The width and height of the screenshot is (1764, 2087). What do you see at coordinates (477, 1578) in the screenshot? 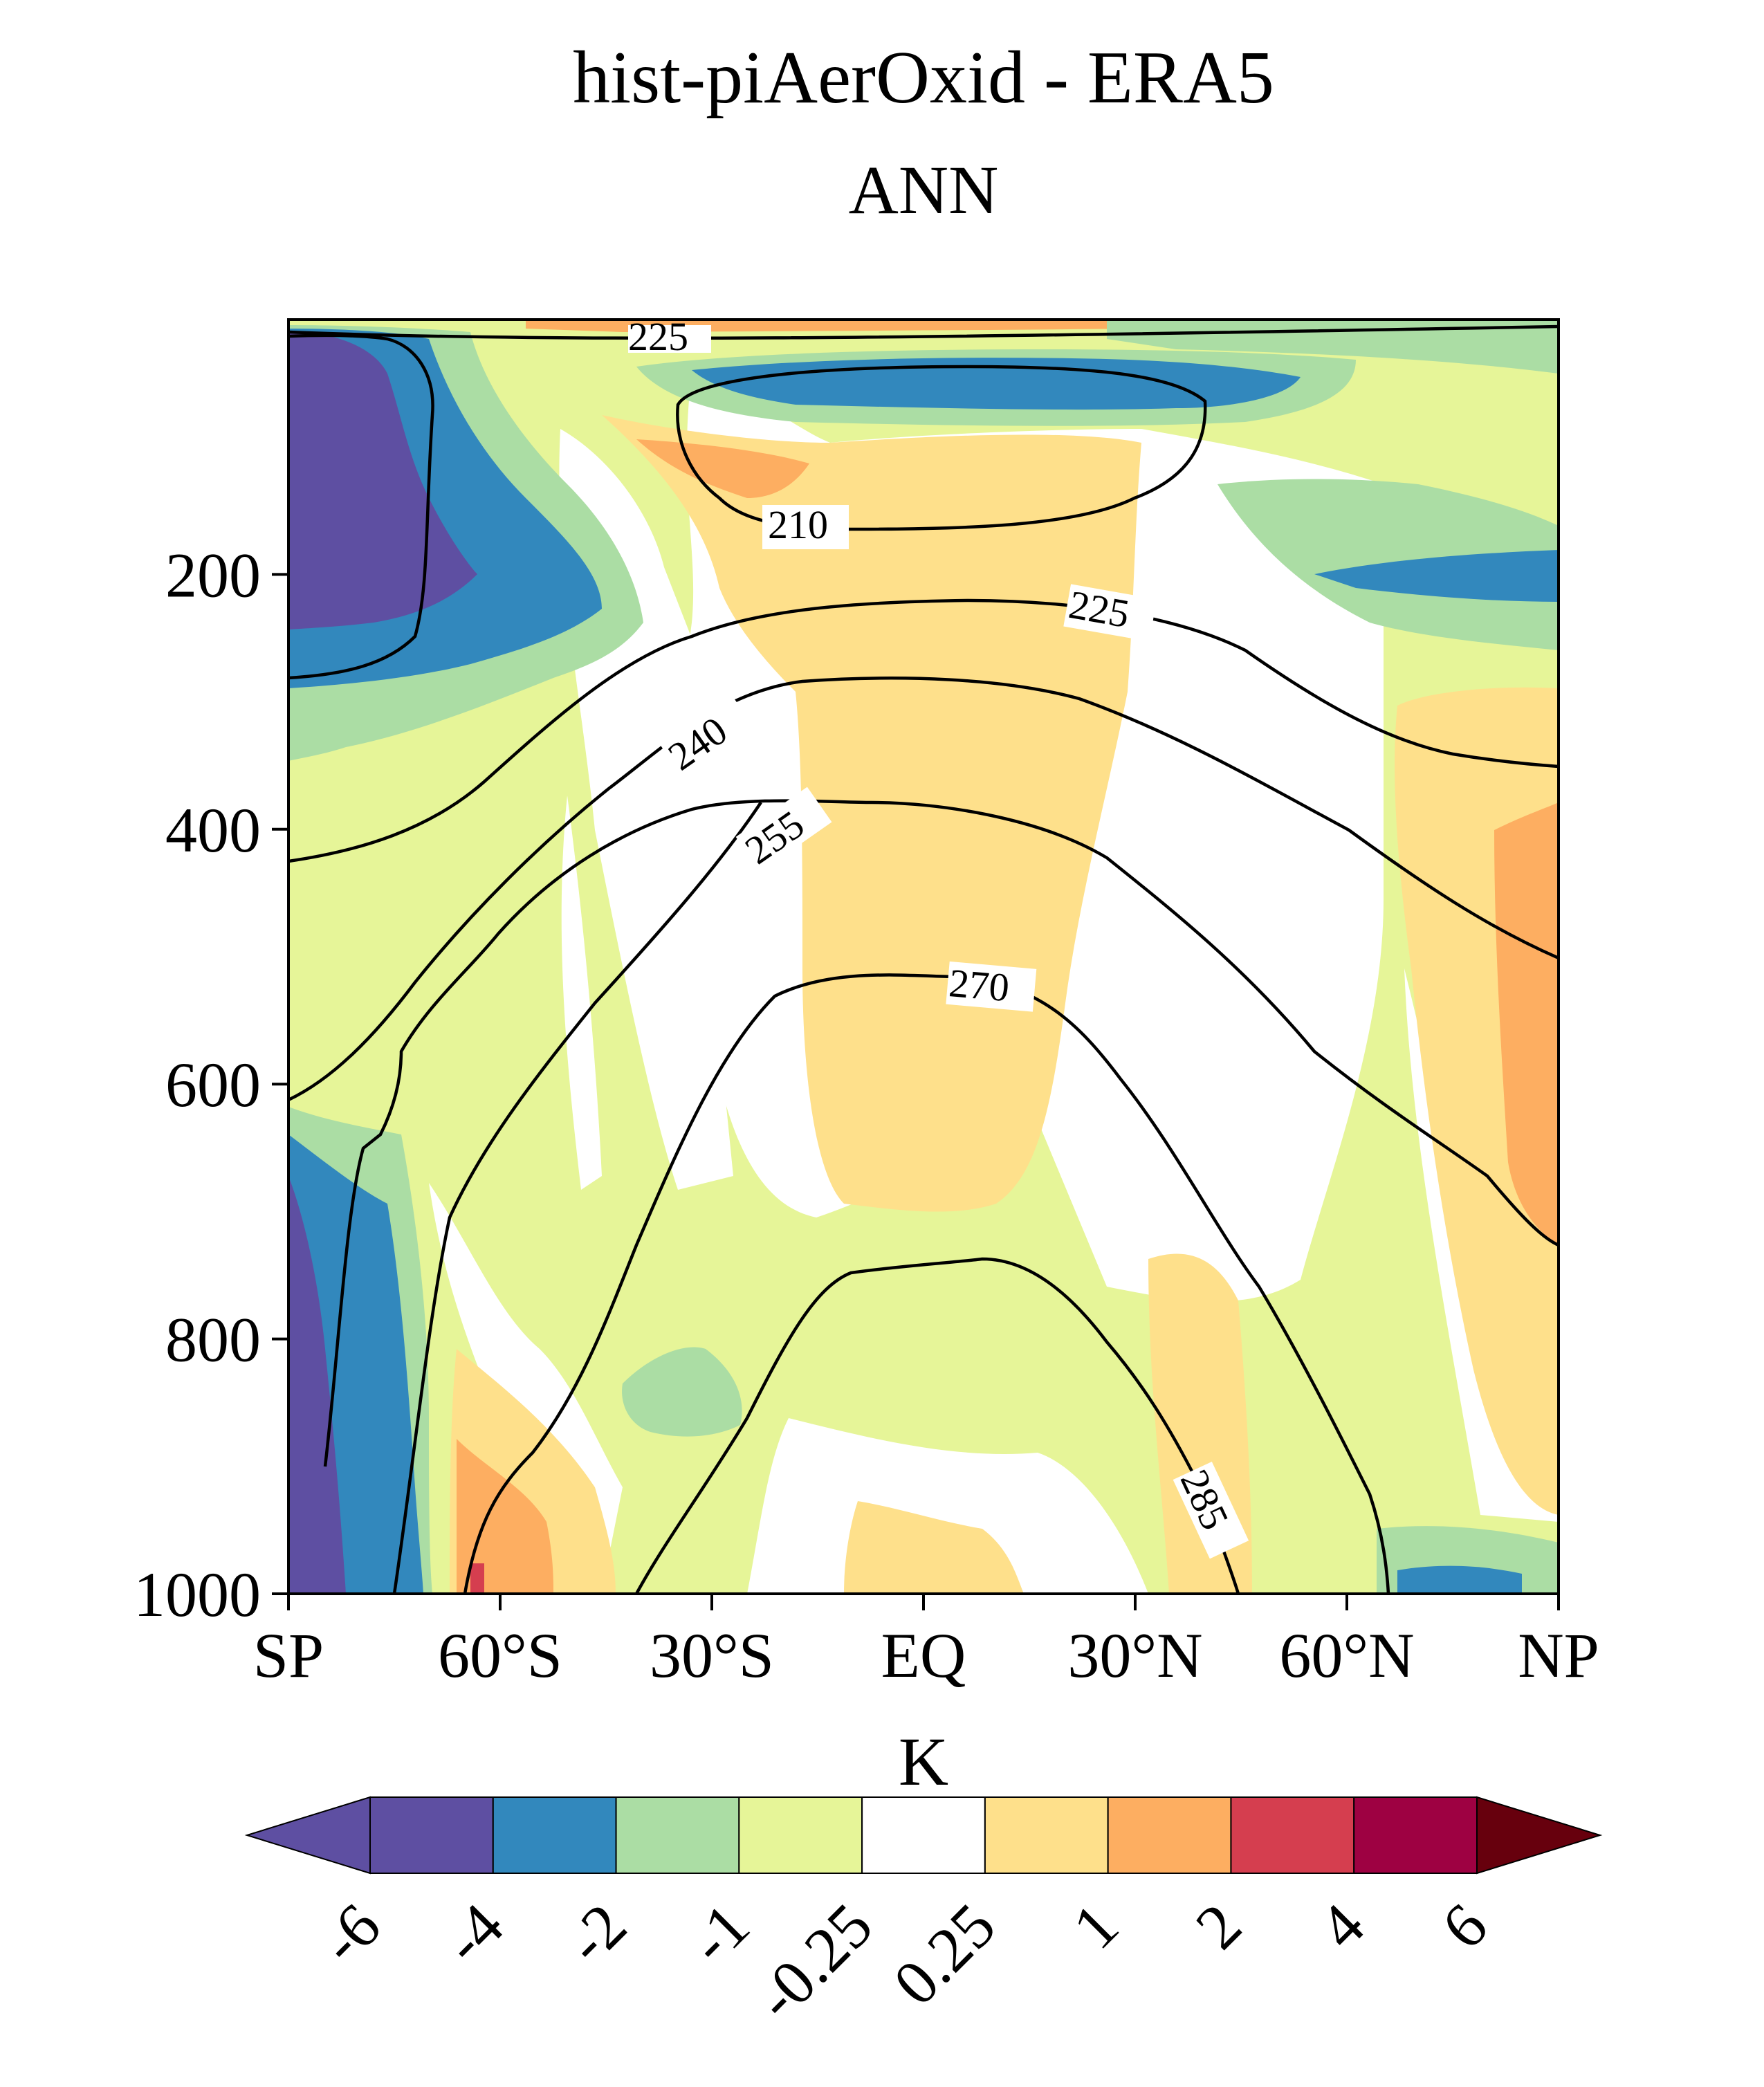
I see `anomaly-region-red` at bounding box center [477, 1578].